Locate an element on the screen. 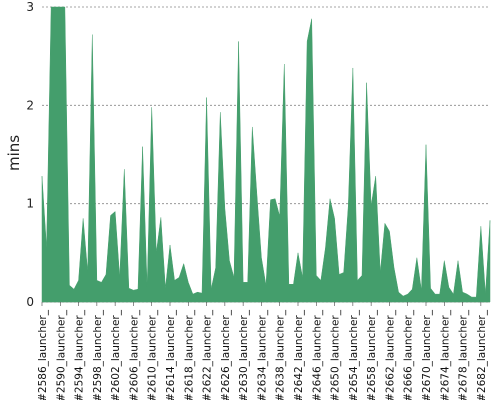  x-tick-label: #2666_launcher_ is located at coordinates (409, 354).